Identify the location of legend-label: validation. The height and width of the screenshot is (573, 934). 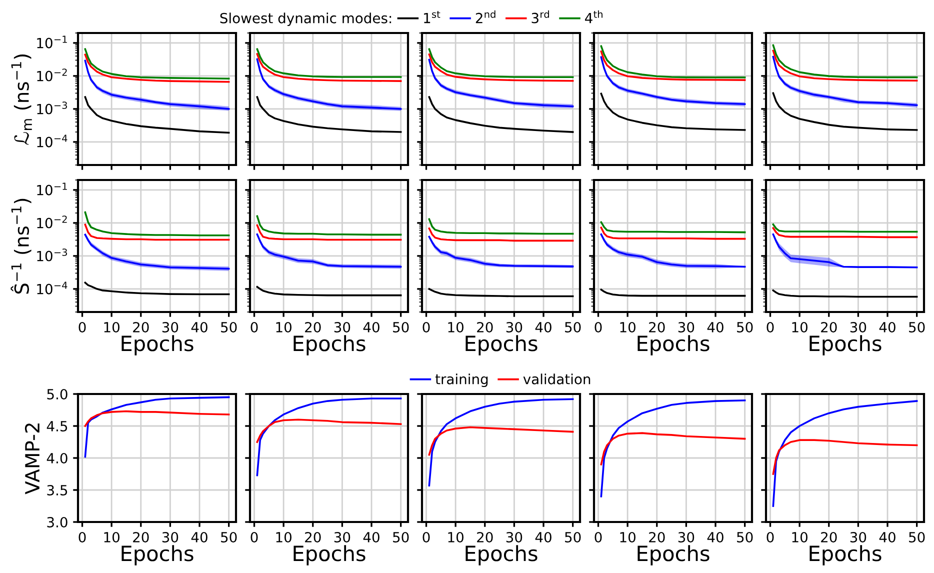
(556, 379).